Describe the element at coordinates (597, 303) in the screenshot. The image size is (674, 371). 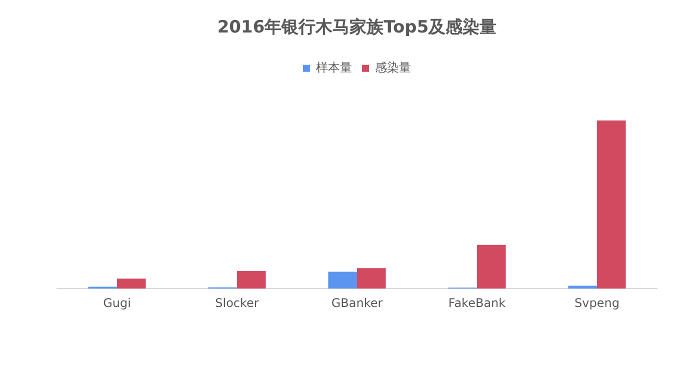
I see `x-tick-label: Svpeng` at that location.